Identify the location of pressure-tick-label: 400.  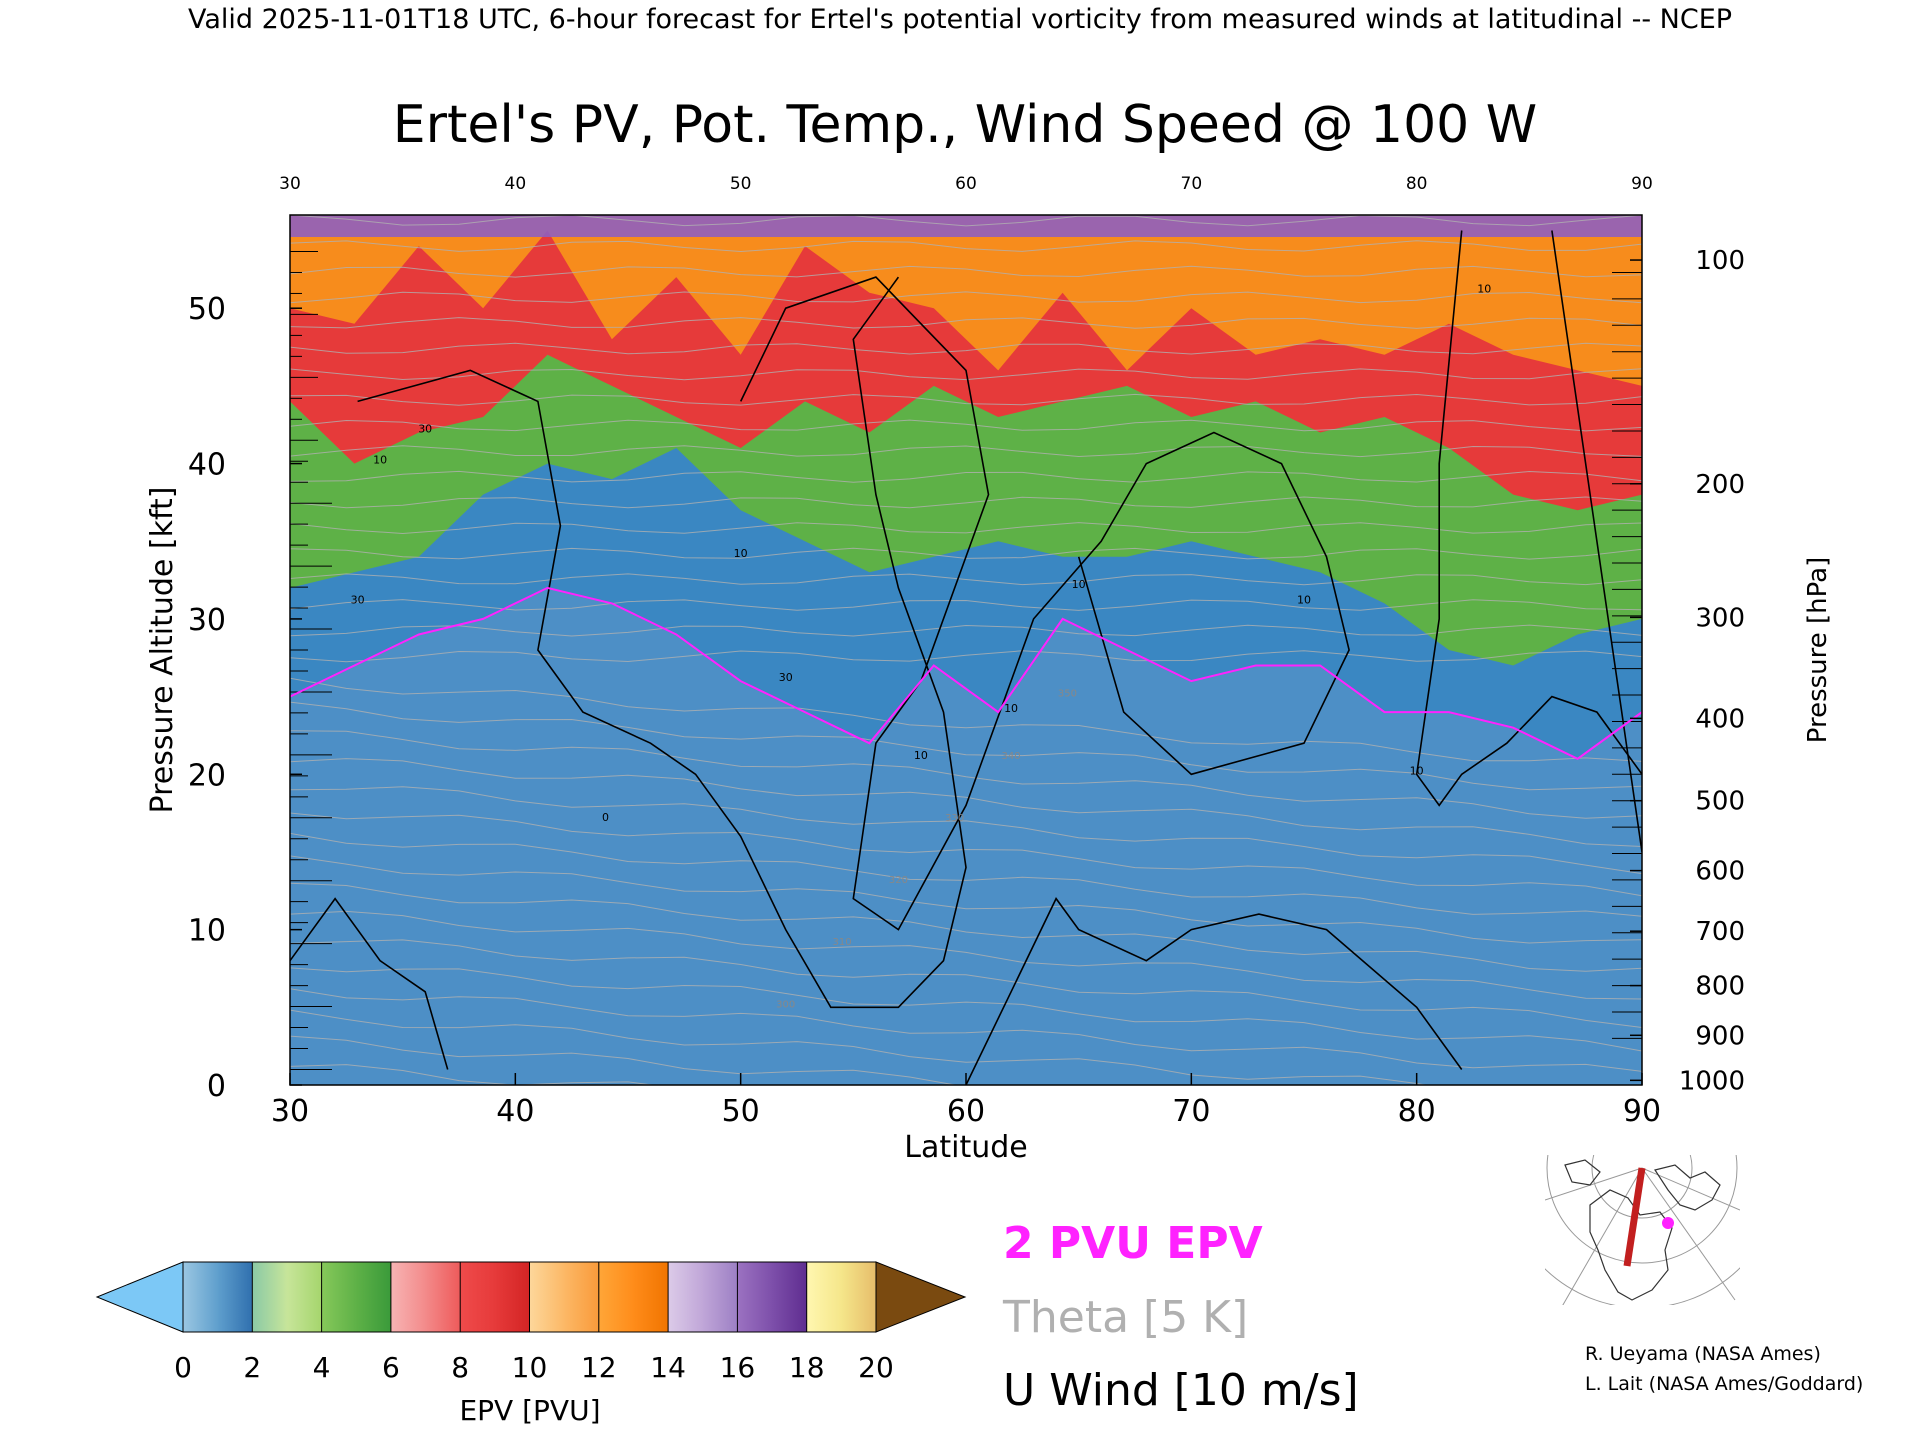
(1720, 719).